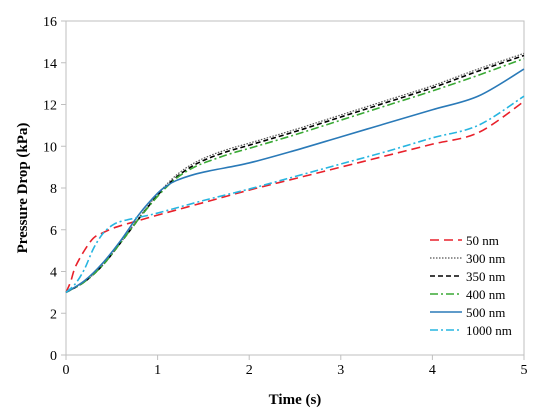 Image resolution: width=550 pixels, height=419 pixels. I want to click on y-tick-label-3: 6, so click(53, 231).